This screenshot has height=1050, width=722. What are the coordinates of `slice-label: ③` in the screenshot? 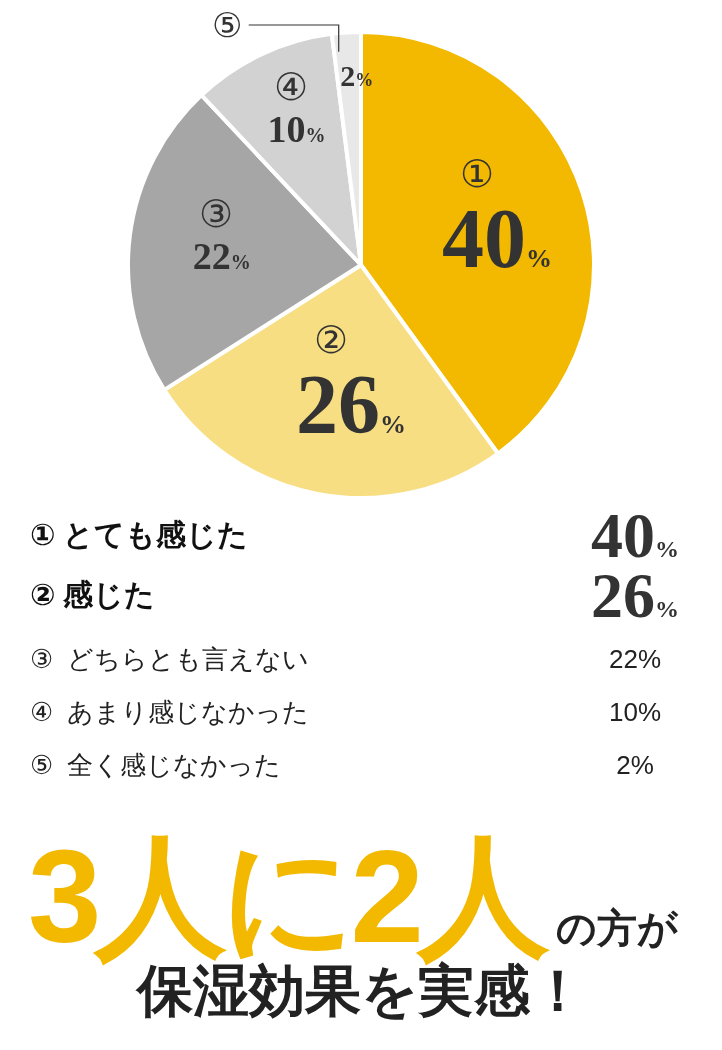 It's located at (215, 213).